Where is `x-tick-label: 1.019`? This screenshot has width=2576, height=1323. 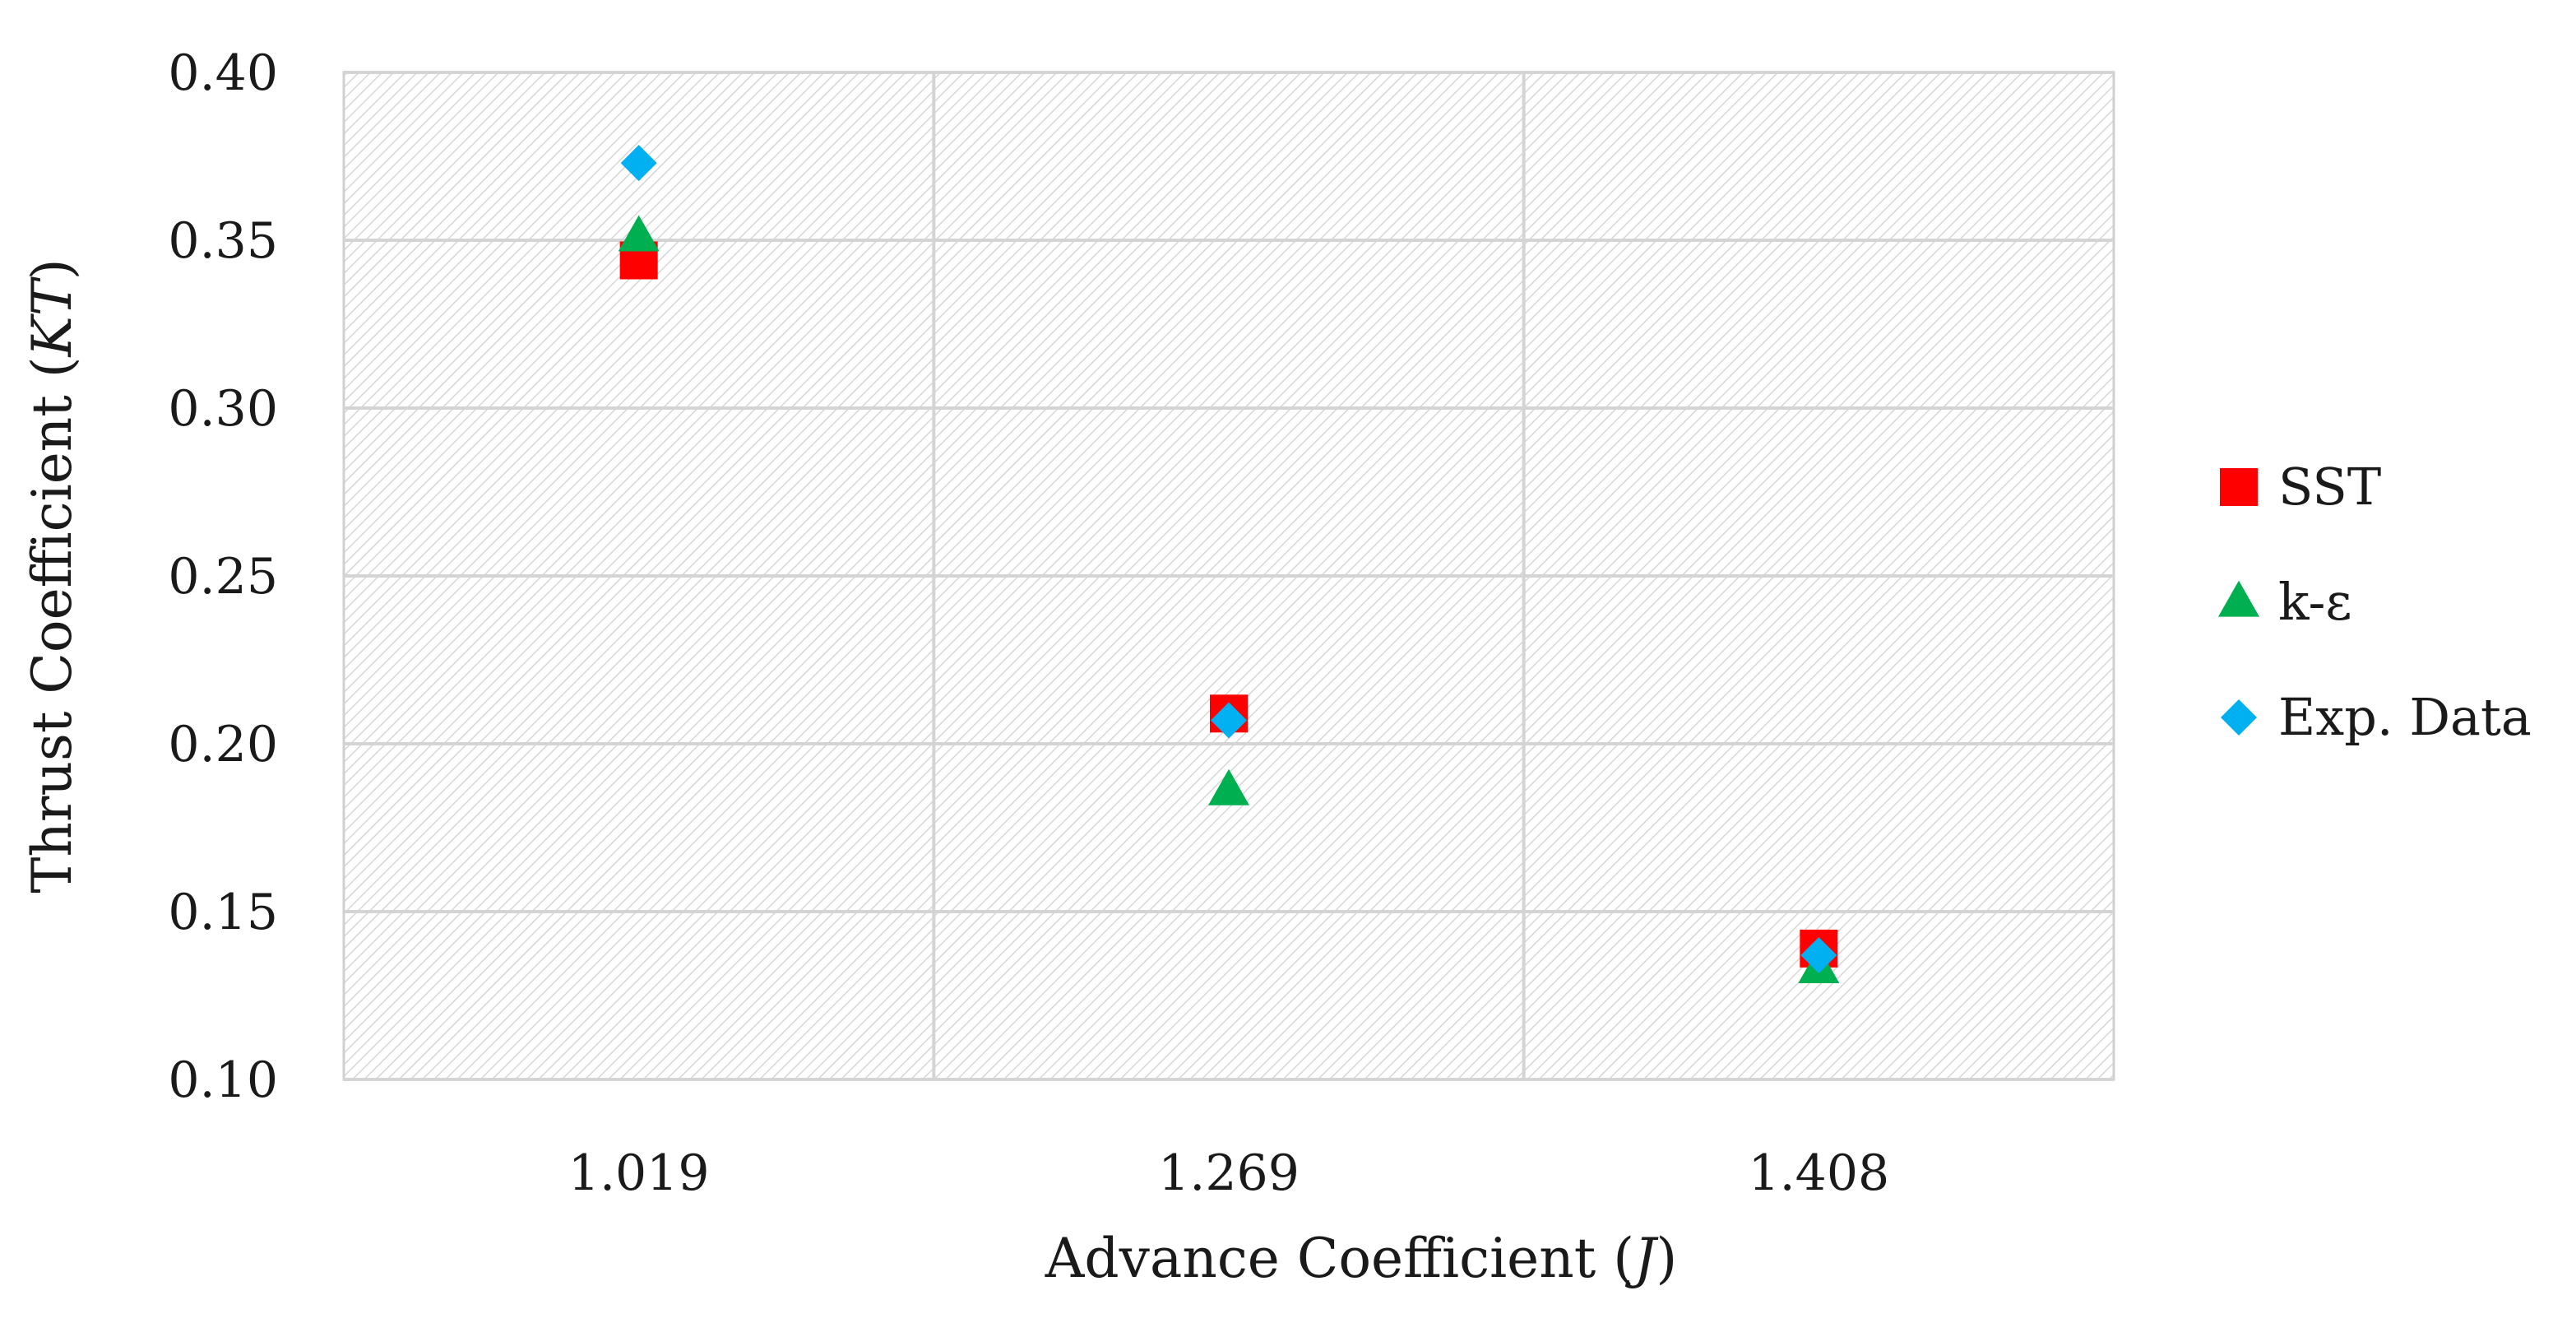 x-tick-label: 1.019 is located at coordinates (639, 1173).